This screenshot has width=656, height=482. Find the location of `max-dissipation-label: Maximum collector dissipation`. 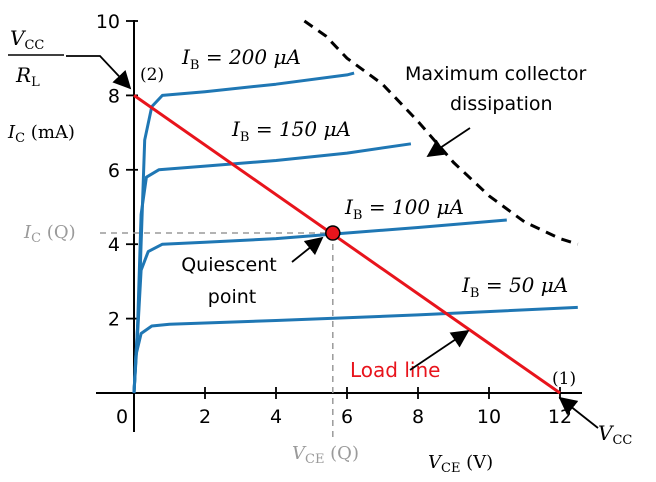

max-dissipation-label: Maximum collector dissipation is located at coordinates (498, 89).